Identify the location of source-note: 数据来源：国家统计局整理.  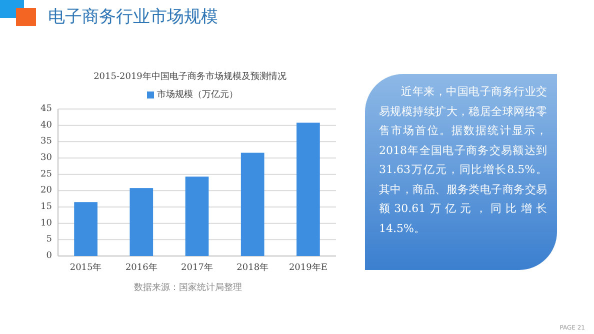
(188, 287).